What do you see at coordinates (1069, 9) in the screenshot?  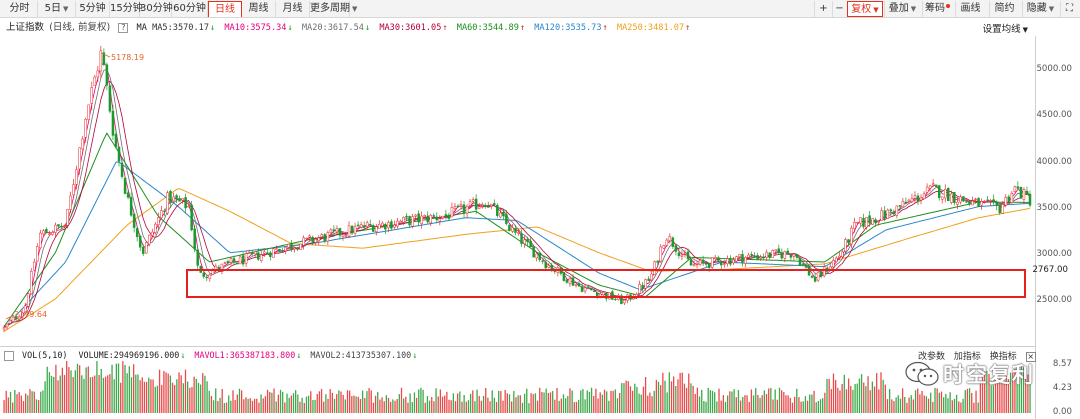 I see `fullscreen-icon: ⛶` at bounding box center [1069, 9].